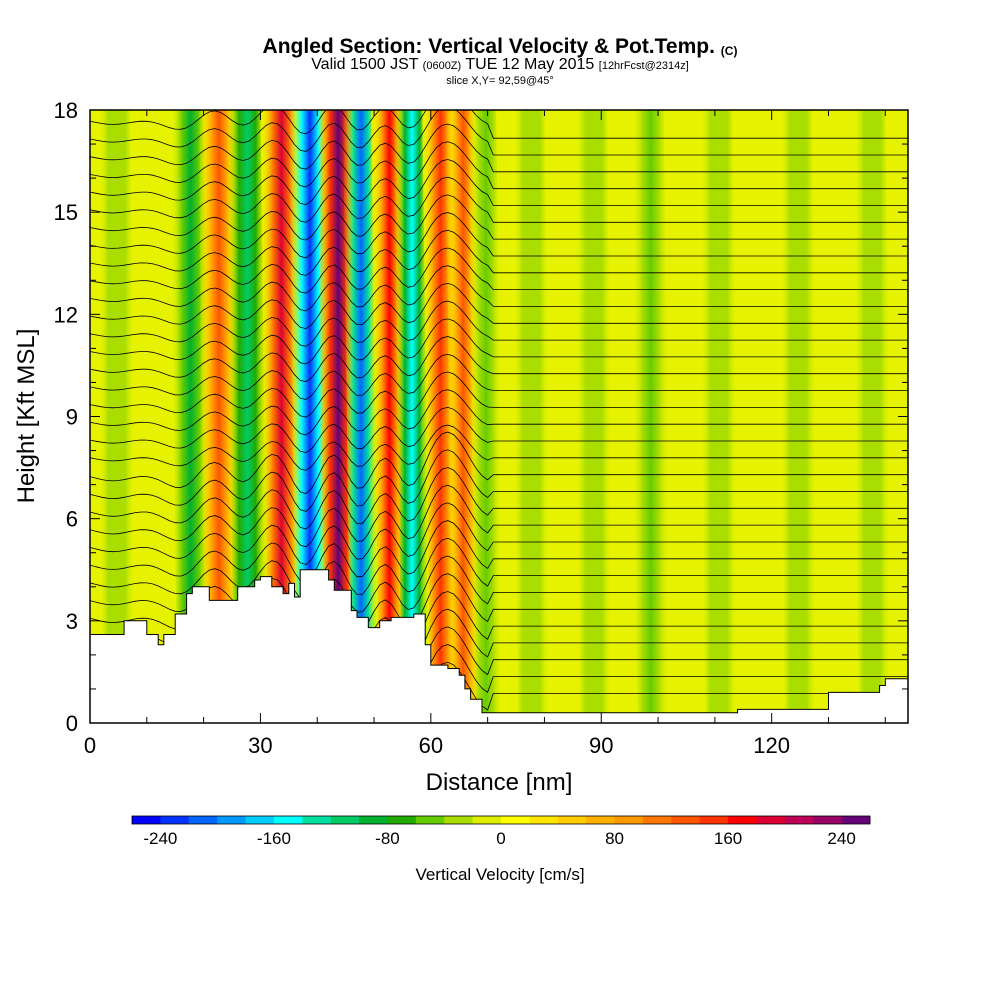 The width and height of the screenshot is (1000, 1000). I want to click on colorbar: -240 -160 -80 0 80 160 240, so click(501, 831).